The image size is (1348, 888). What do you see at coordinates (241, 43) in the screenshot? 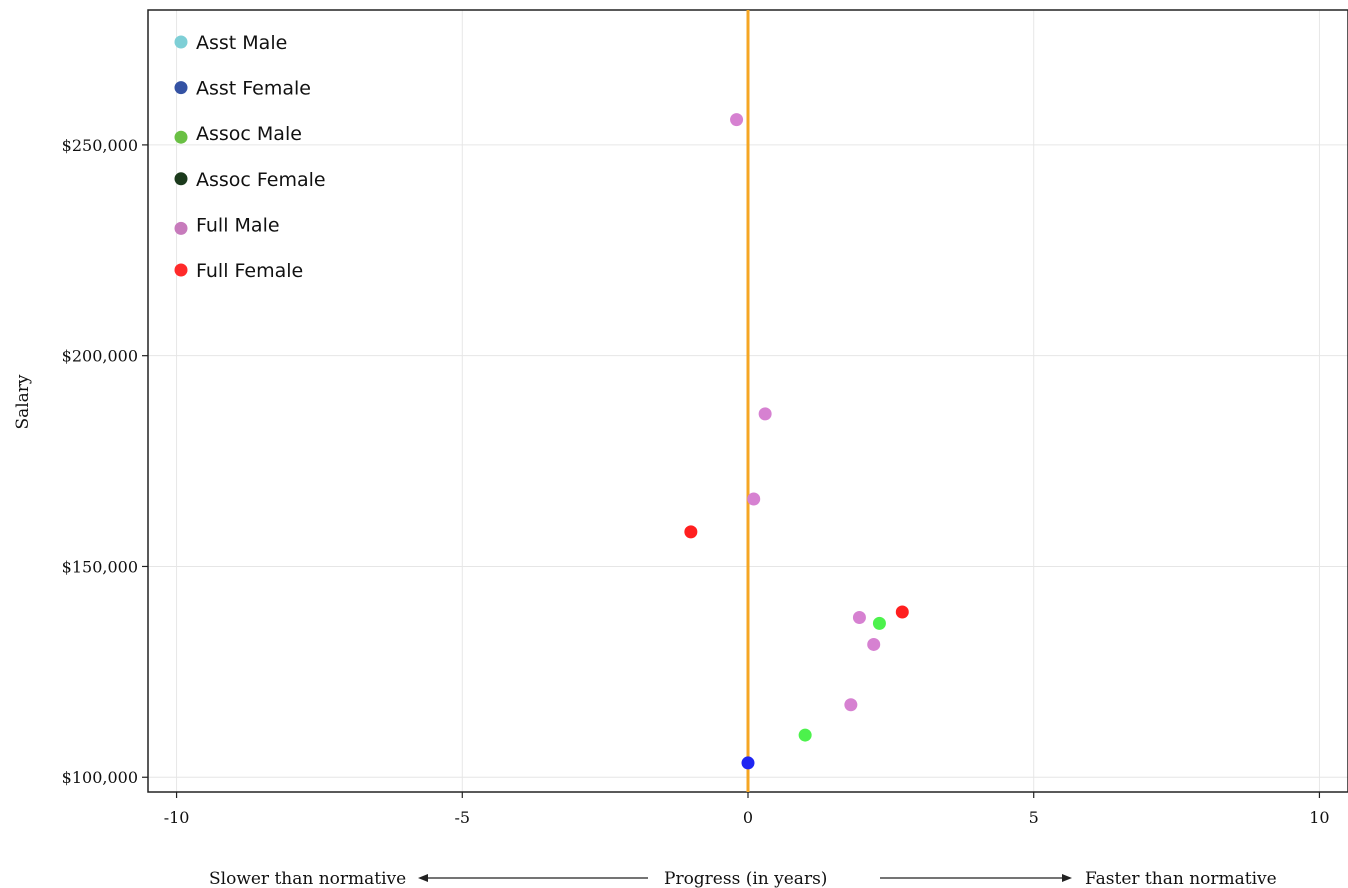
I see `legend-label: Asst Male` at bounding box center [241, 43].